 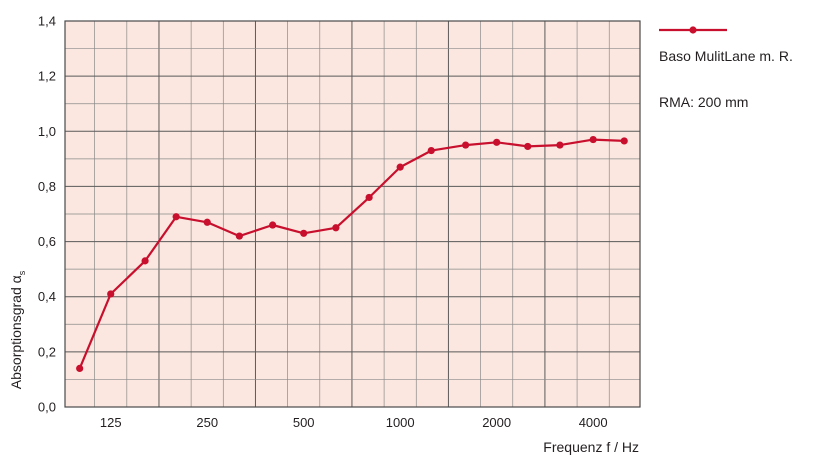 I want to click on x-tick-label: 2000, so click(x=496, y=422).